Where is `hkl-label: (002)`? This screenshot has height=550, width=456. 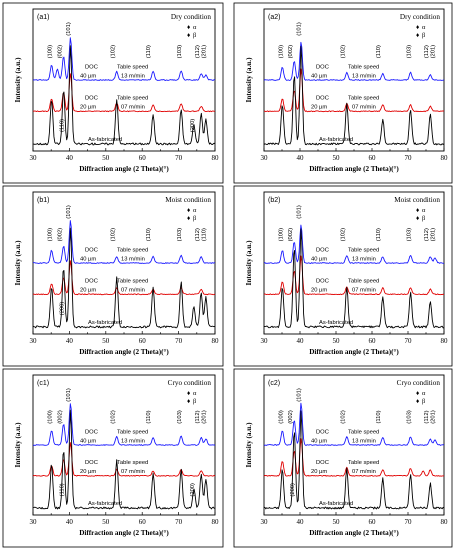
hkl-label: (002) is located at coordinates (60, 235).